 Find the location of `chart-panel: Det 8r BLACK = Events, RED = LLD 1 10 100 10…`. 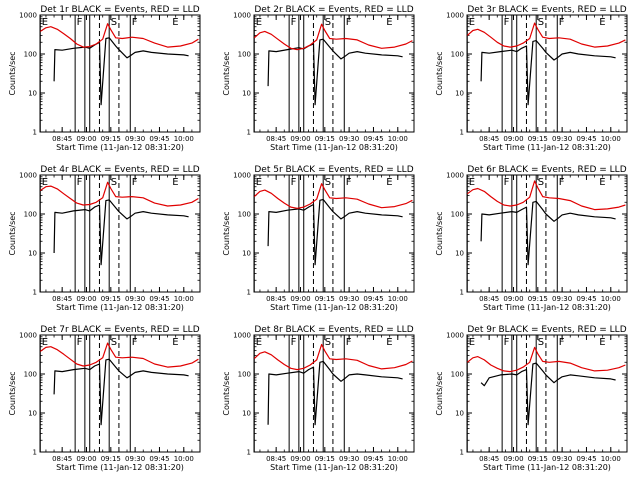

chart-panel: Det 8r BLACK = Events, RED = LLD 1 10 100 10… is located at coordinates (318, 398).